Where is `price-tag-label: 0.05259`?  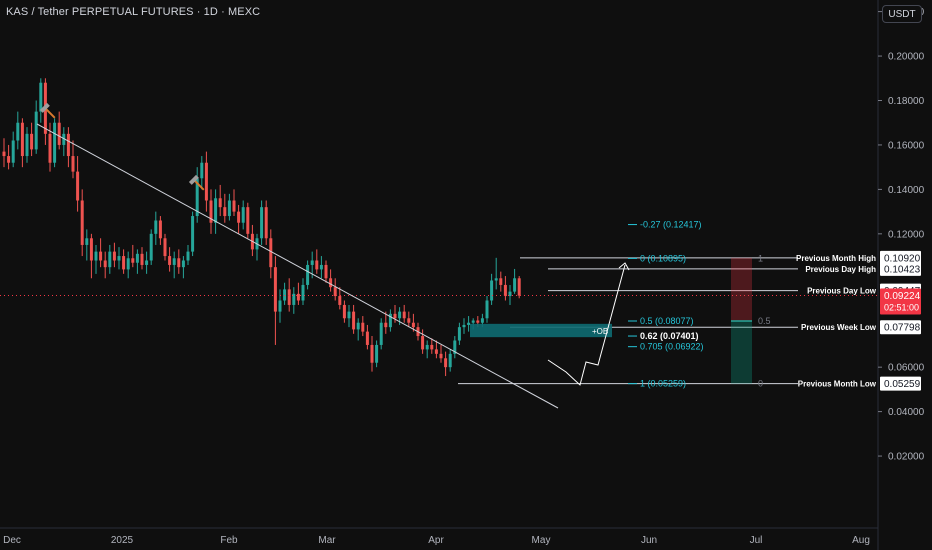
price-tag-label: 0.05259 is located at coordinates (902, 384).